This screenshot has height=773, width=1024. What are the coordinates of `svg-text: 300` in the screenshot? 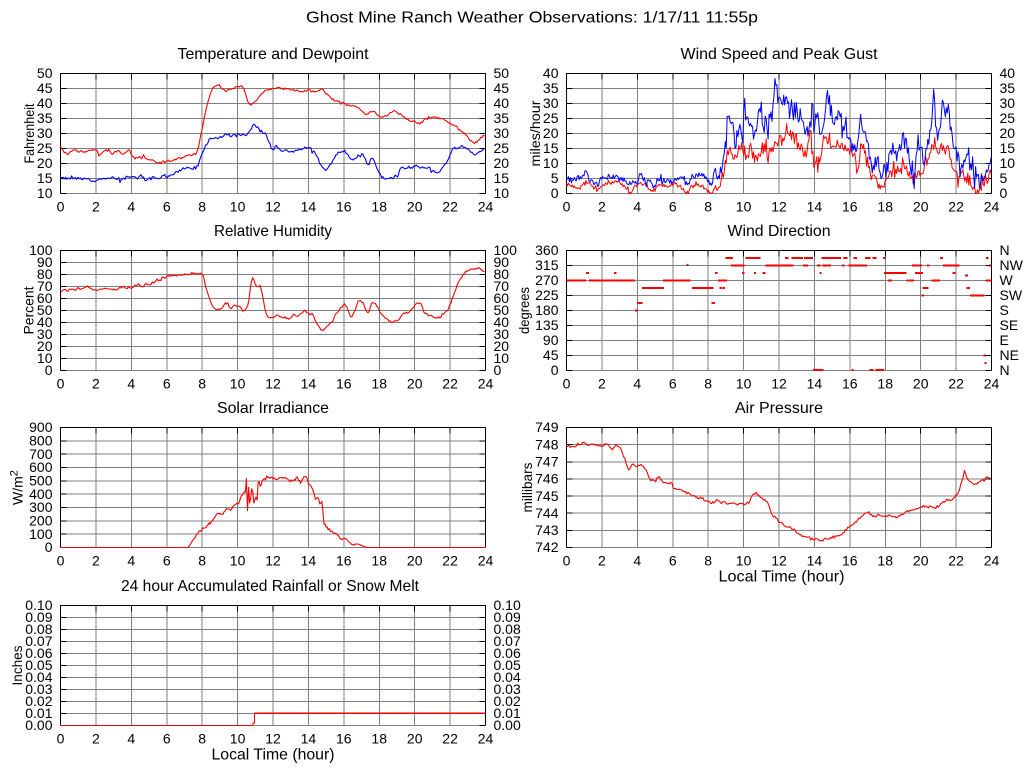 It's located at (41, 507).